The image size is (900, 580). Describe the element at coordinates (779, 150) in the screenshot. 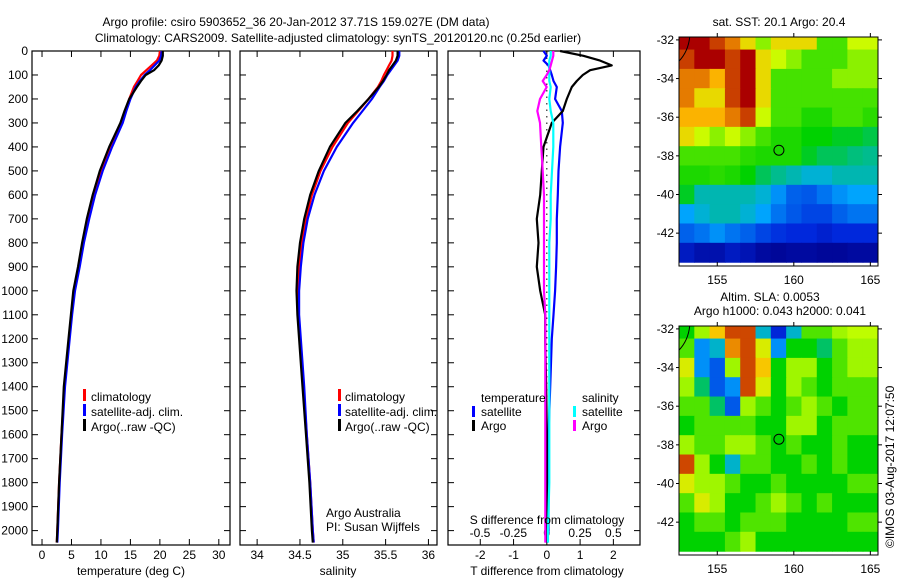

I see `argo-position-marker` at that location.